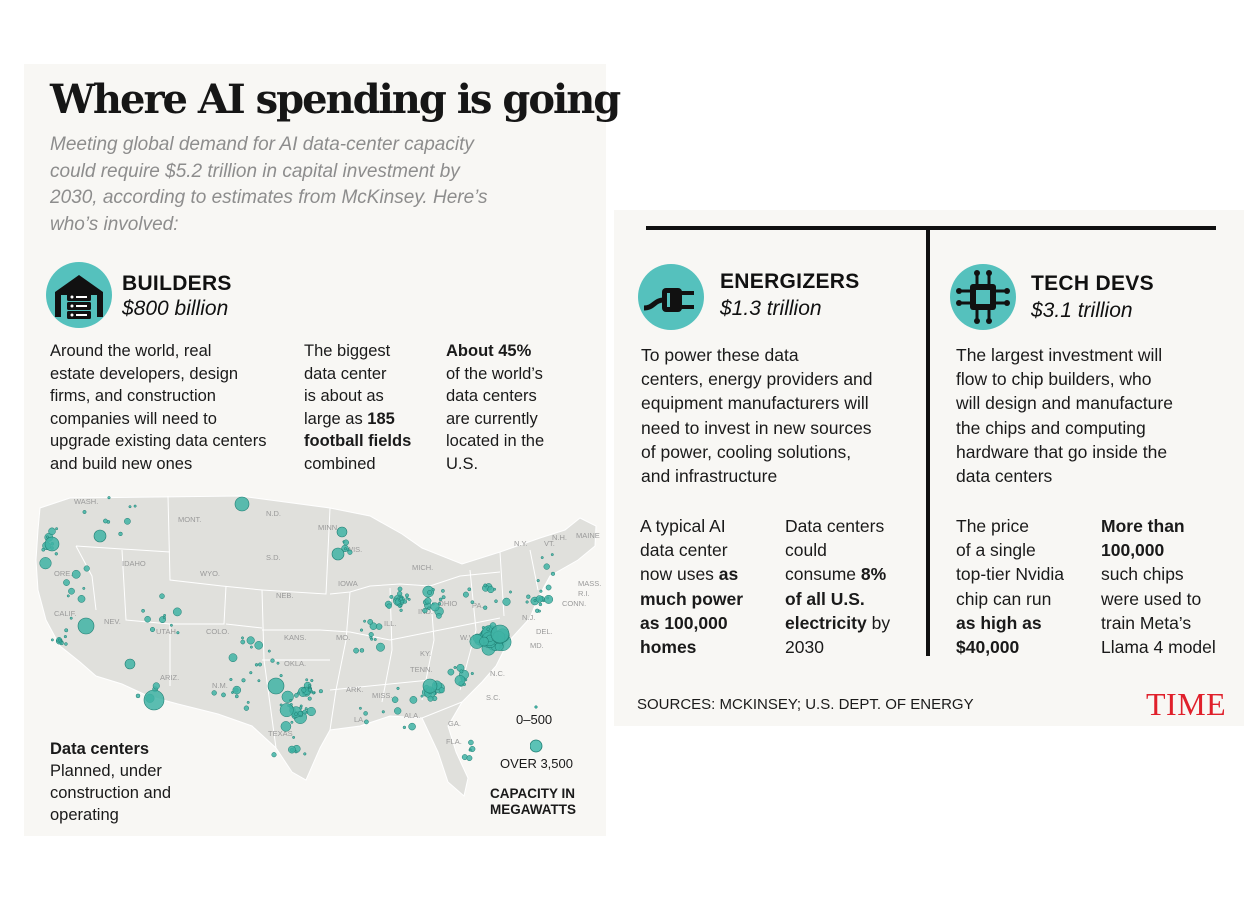 The width and height of the screenshot is (1260, 900). Describe the element at coordinates (348, 583) in the screenshot. I see `state-label: IOWA` at that location.